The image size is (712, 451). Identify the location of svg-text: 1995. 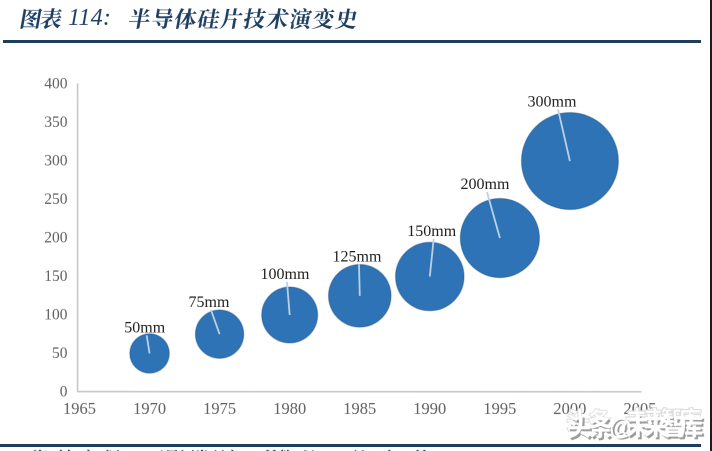
(499, 408).